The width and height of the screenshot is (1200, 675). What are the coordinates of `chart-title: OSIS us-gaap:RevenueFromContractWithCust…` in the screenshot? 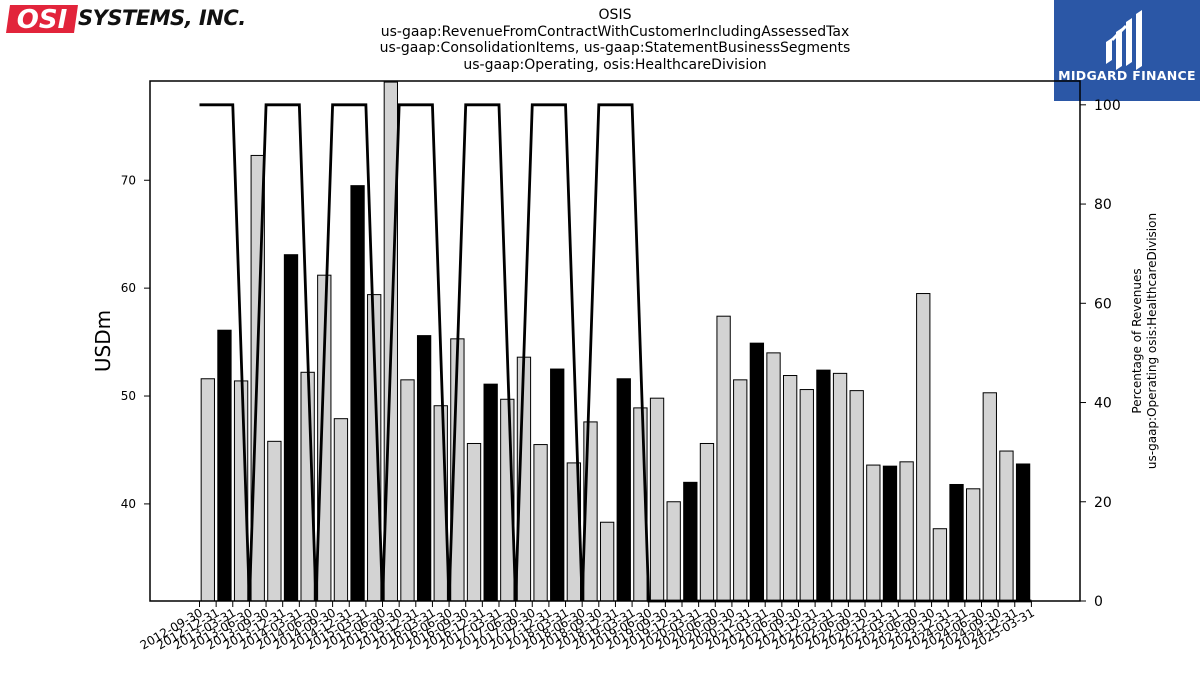 It's located at (615, 40).